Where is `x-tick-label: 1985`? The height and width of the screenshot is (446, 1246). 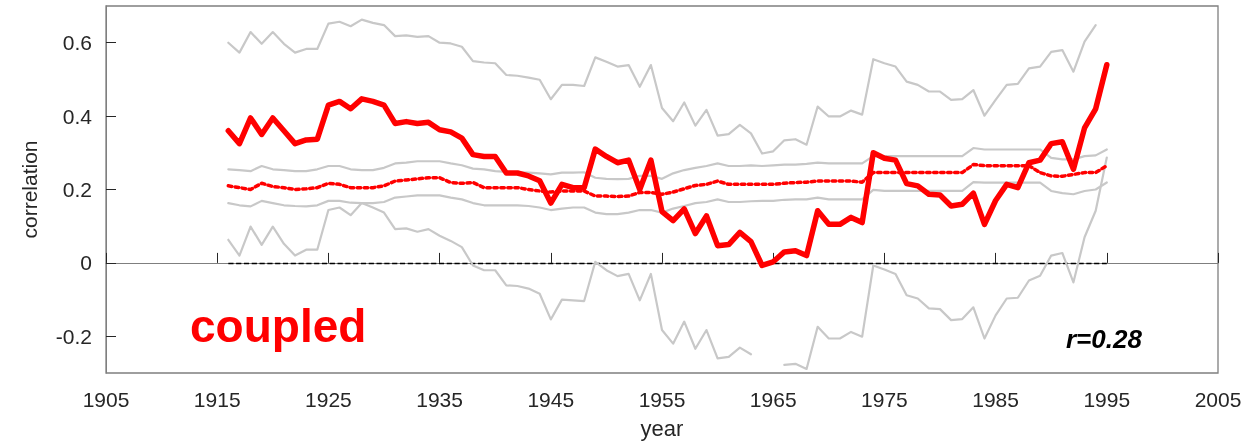 x-tick-label: 1985 is located at coordinates (995, 399).